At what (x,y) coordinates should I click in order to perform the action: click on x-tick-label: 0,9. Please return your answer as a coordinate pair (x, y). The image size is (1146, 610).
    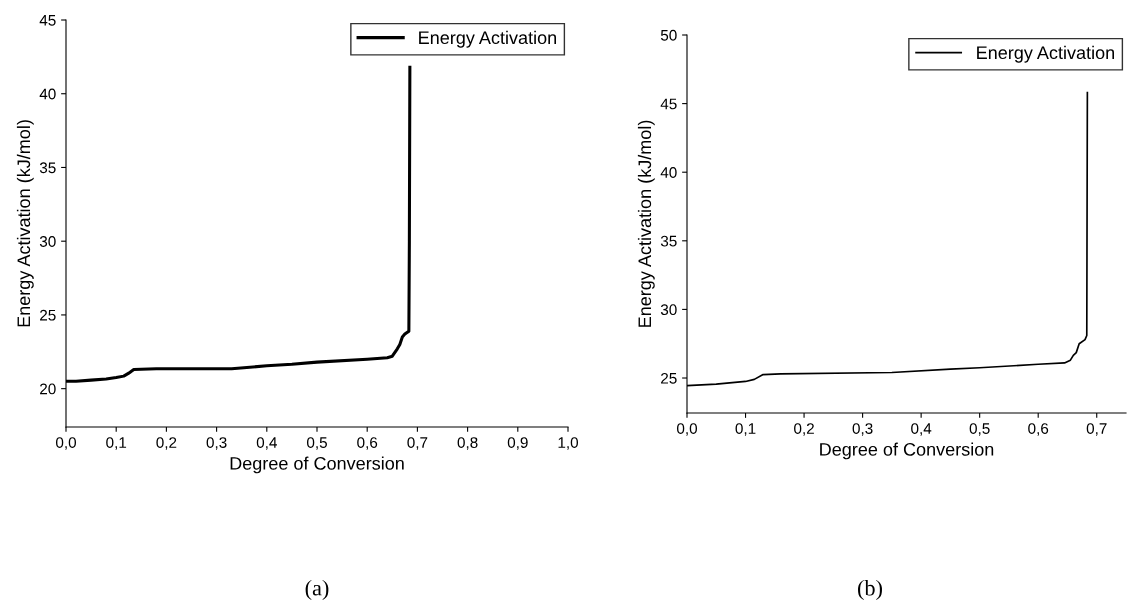
    Looking at the image, I should click on (517, 443).